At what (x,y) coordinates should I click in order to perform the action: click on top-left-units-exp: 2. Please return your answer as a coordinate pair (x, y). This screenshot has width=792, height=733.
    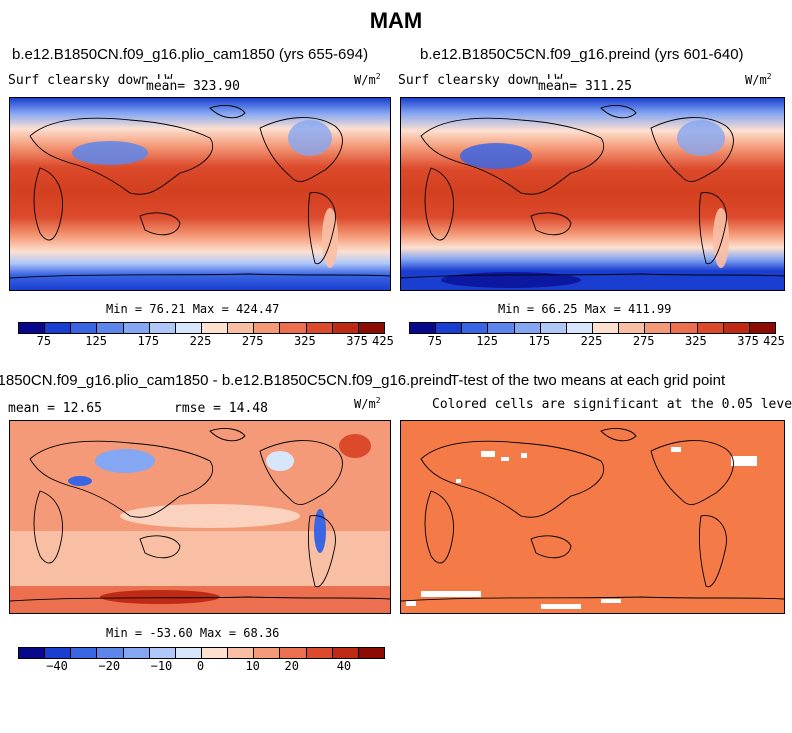
    Looking at the image, I should click on (378, 76).